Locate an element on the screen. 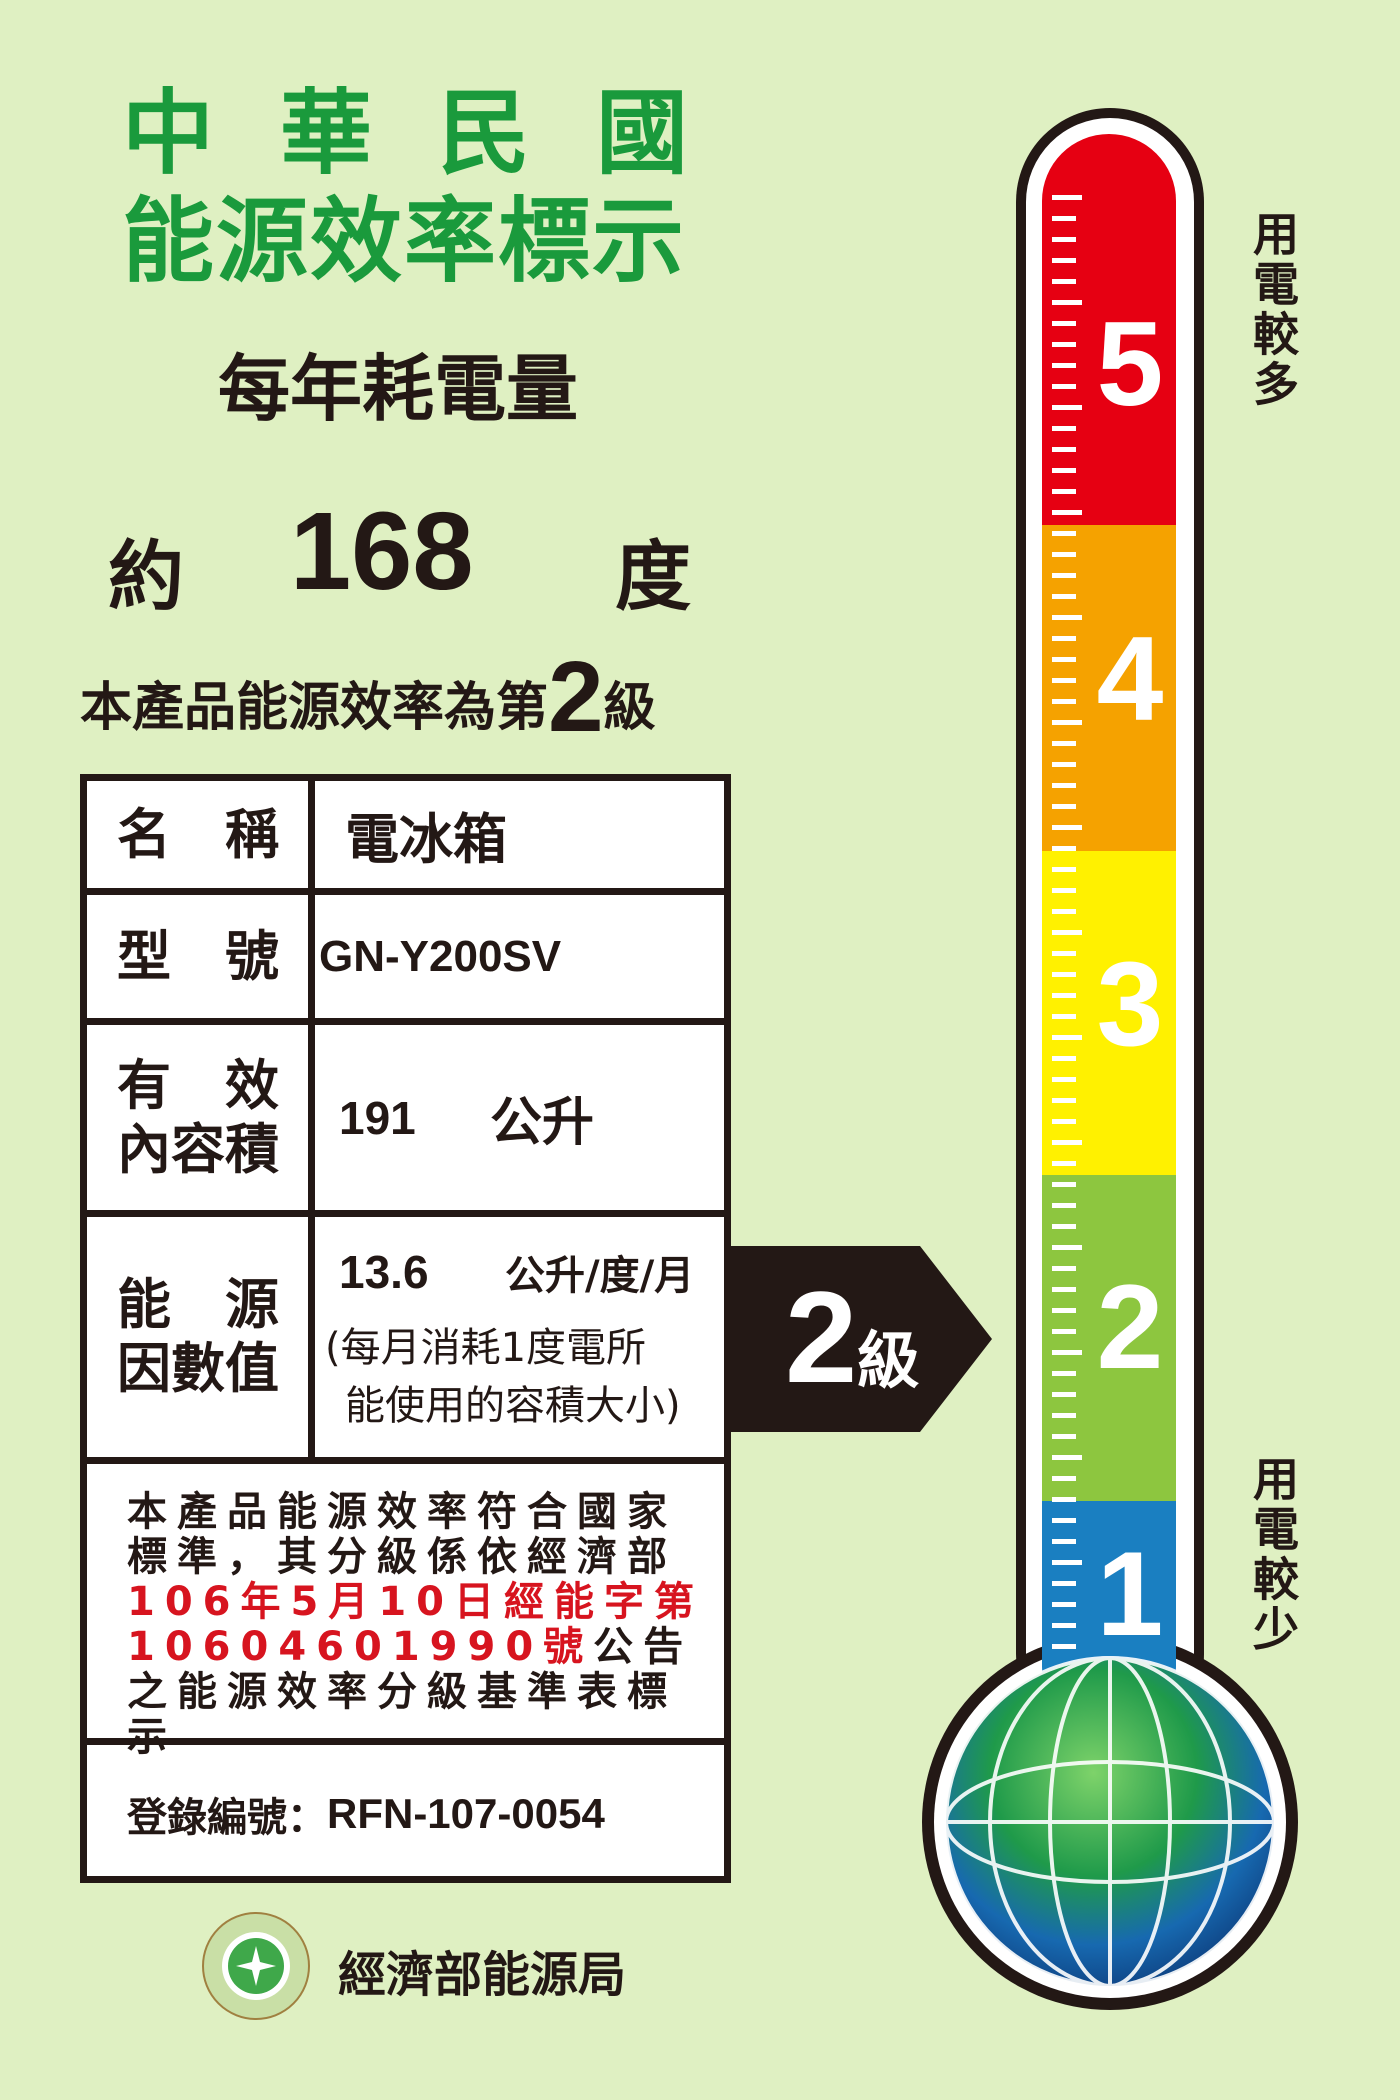  globe-grid is located at coordinates (1110, 1822).